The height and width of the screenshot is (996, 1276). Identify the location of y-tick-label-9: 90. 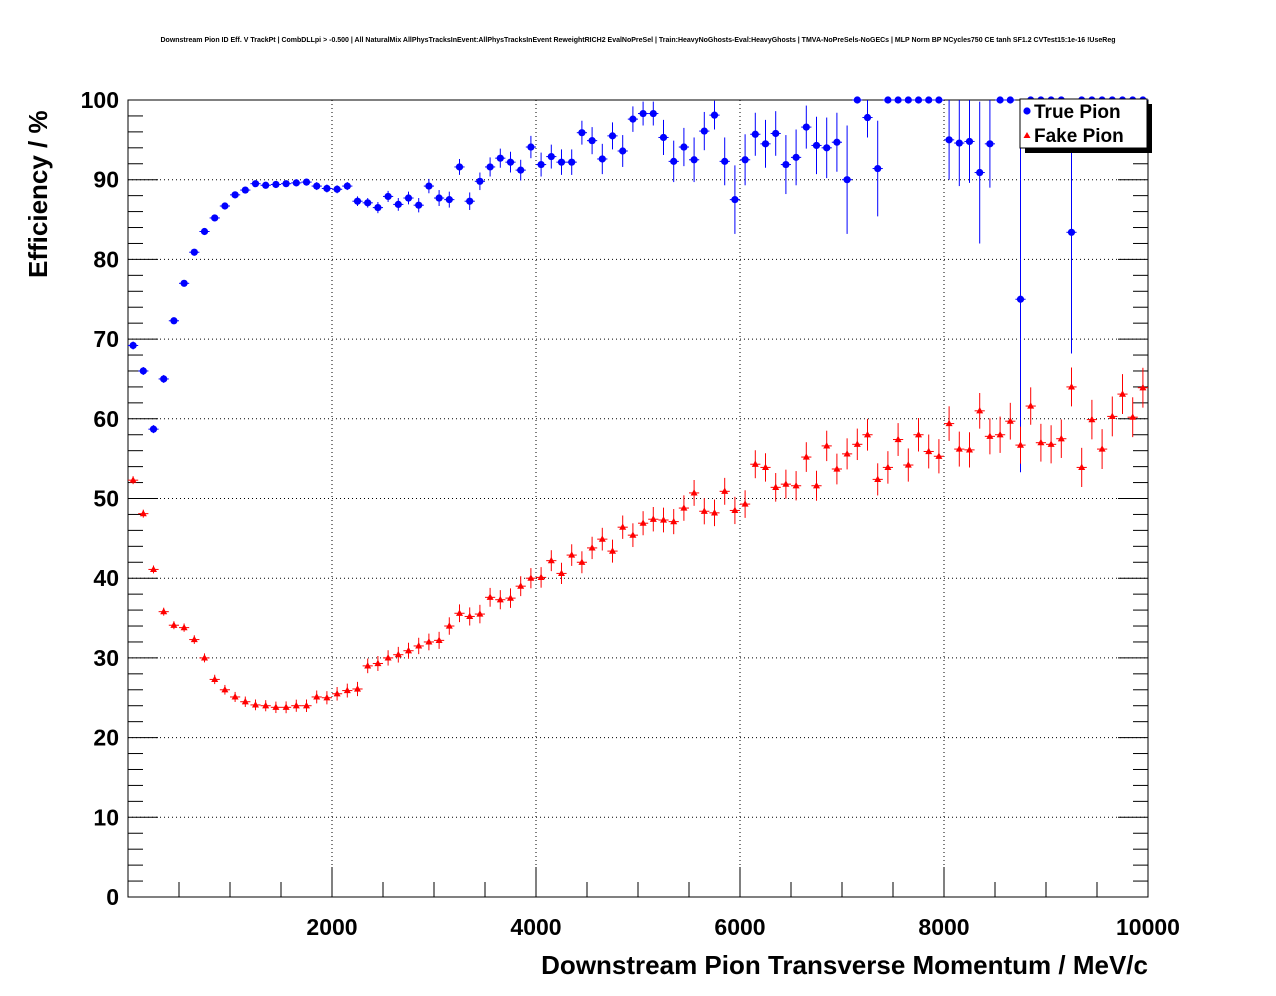
(106, 180).